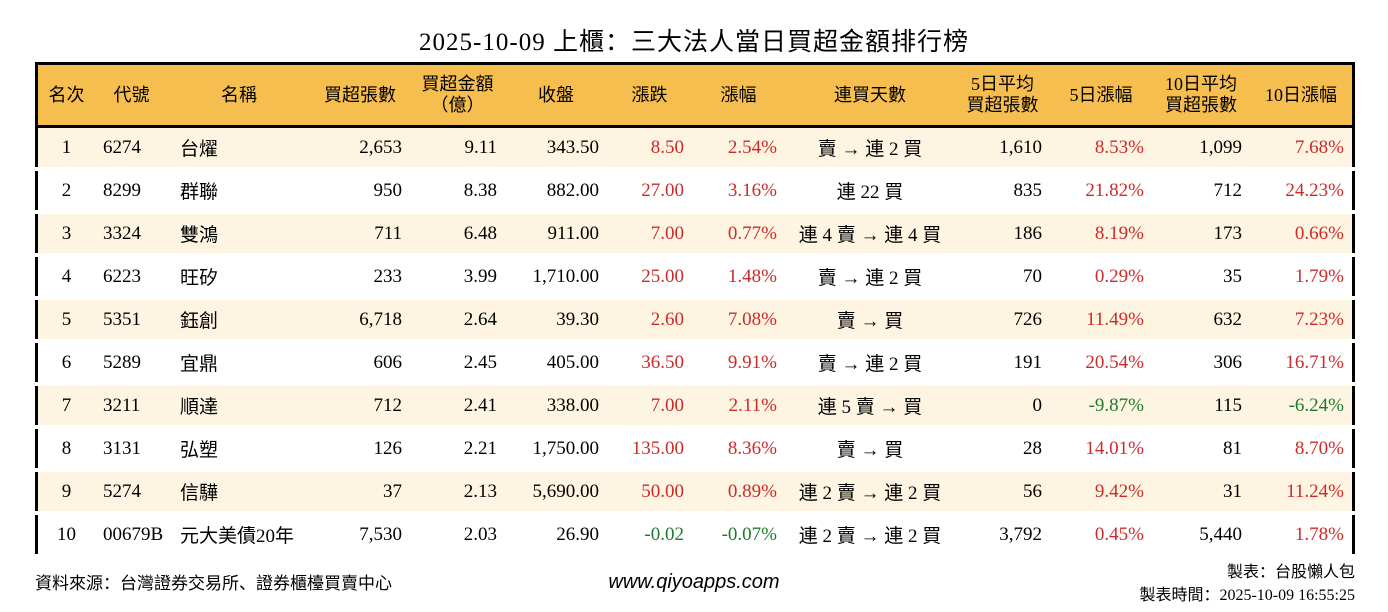  I want to click on cell-close: 26.90, so click(577, 534).